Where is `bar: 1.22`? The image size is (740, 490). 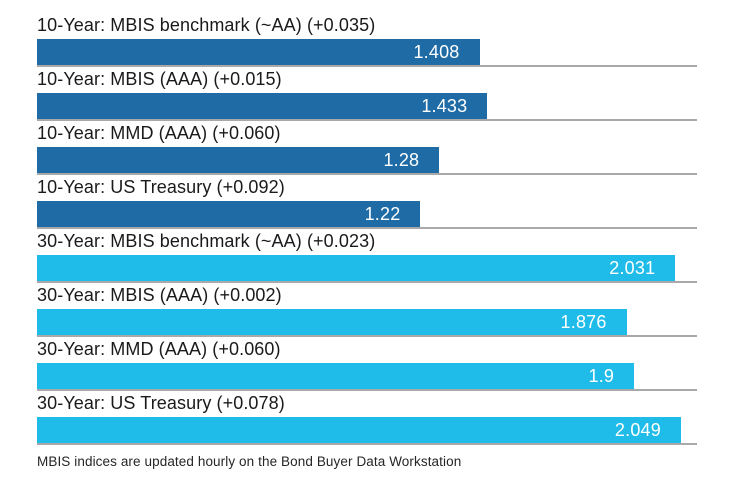
bar: 1.22 is located at coordinates (229, 214).